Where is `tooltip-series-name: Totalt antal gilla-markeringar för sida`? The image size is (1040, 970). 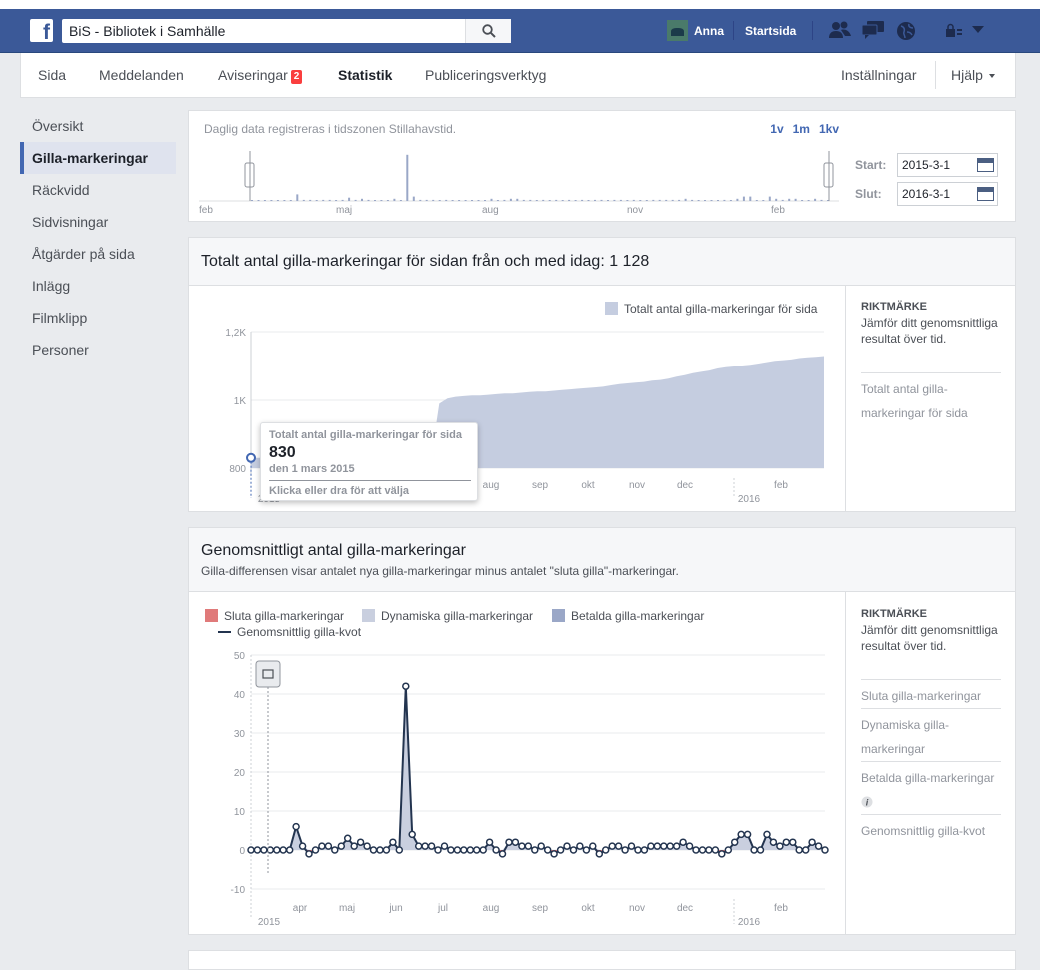
tooltip-series-name: Totalt antal gilla-markeringar för sida is located at coordinates (365, 435).